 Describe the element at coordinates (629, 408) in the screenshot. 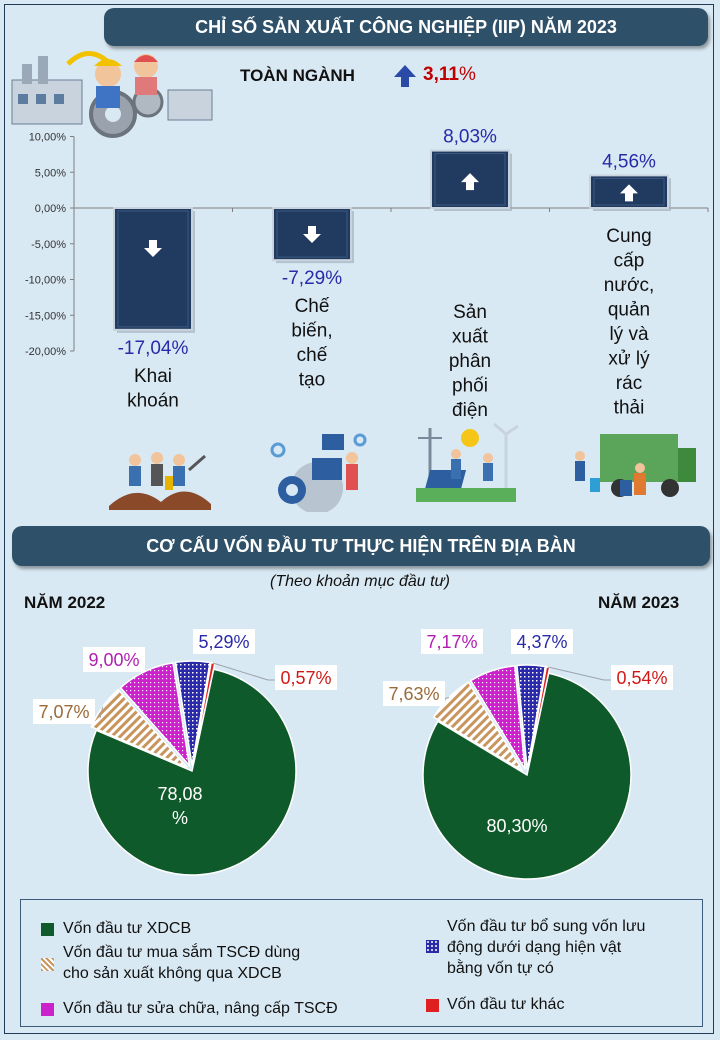

I see `category-label: thải` at that location.